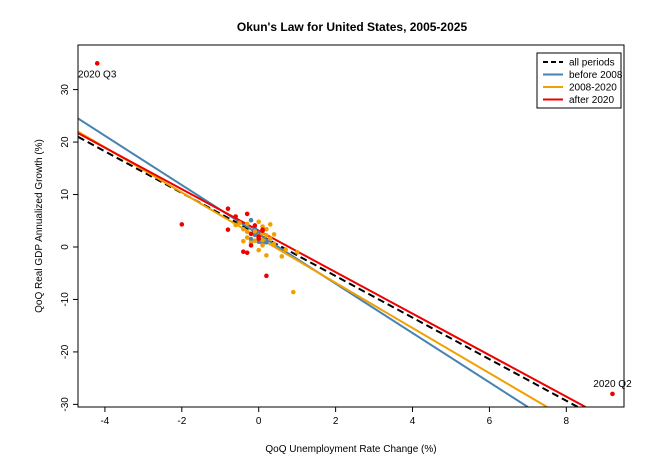 This screenshot has width=664, height=467. What do you see at coordinates (181, 421) in the screenshot?
I see `x-tick-label: -2` at bounding box center [181, 421].